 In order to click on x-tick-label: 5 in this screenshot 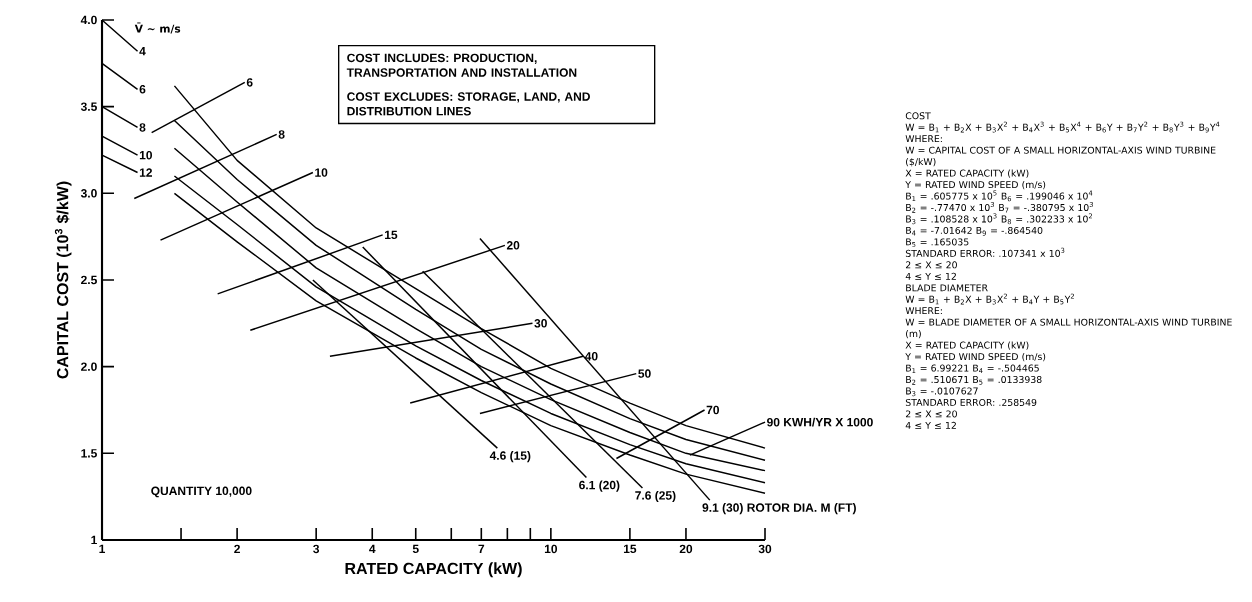, I will do `click(415, 549)`.